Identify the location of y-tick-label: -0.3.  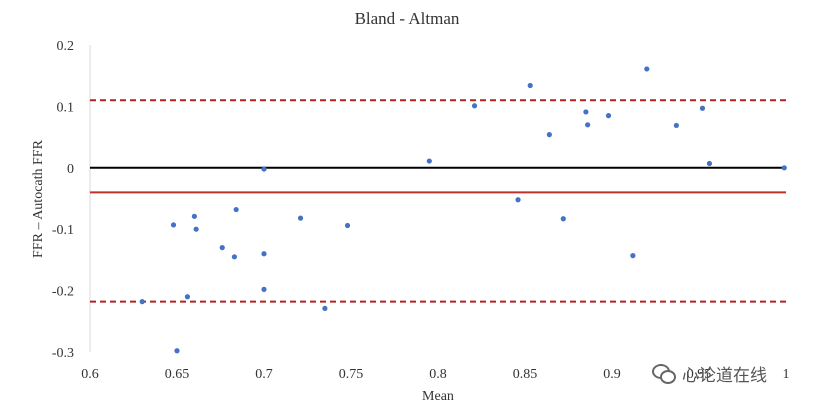
(63, 353).